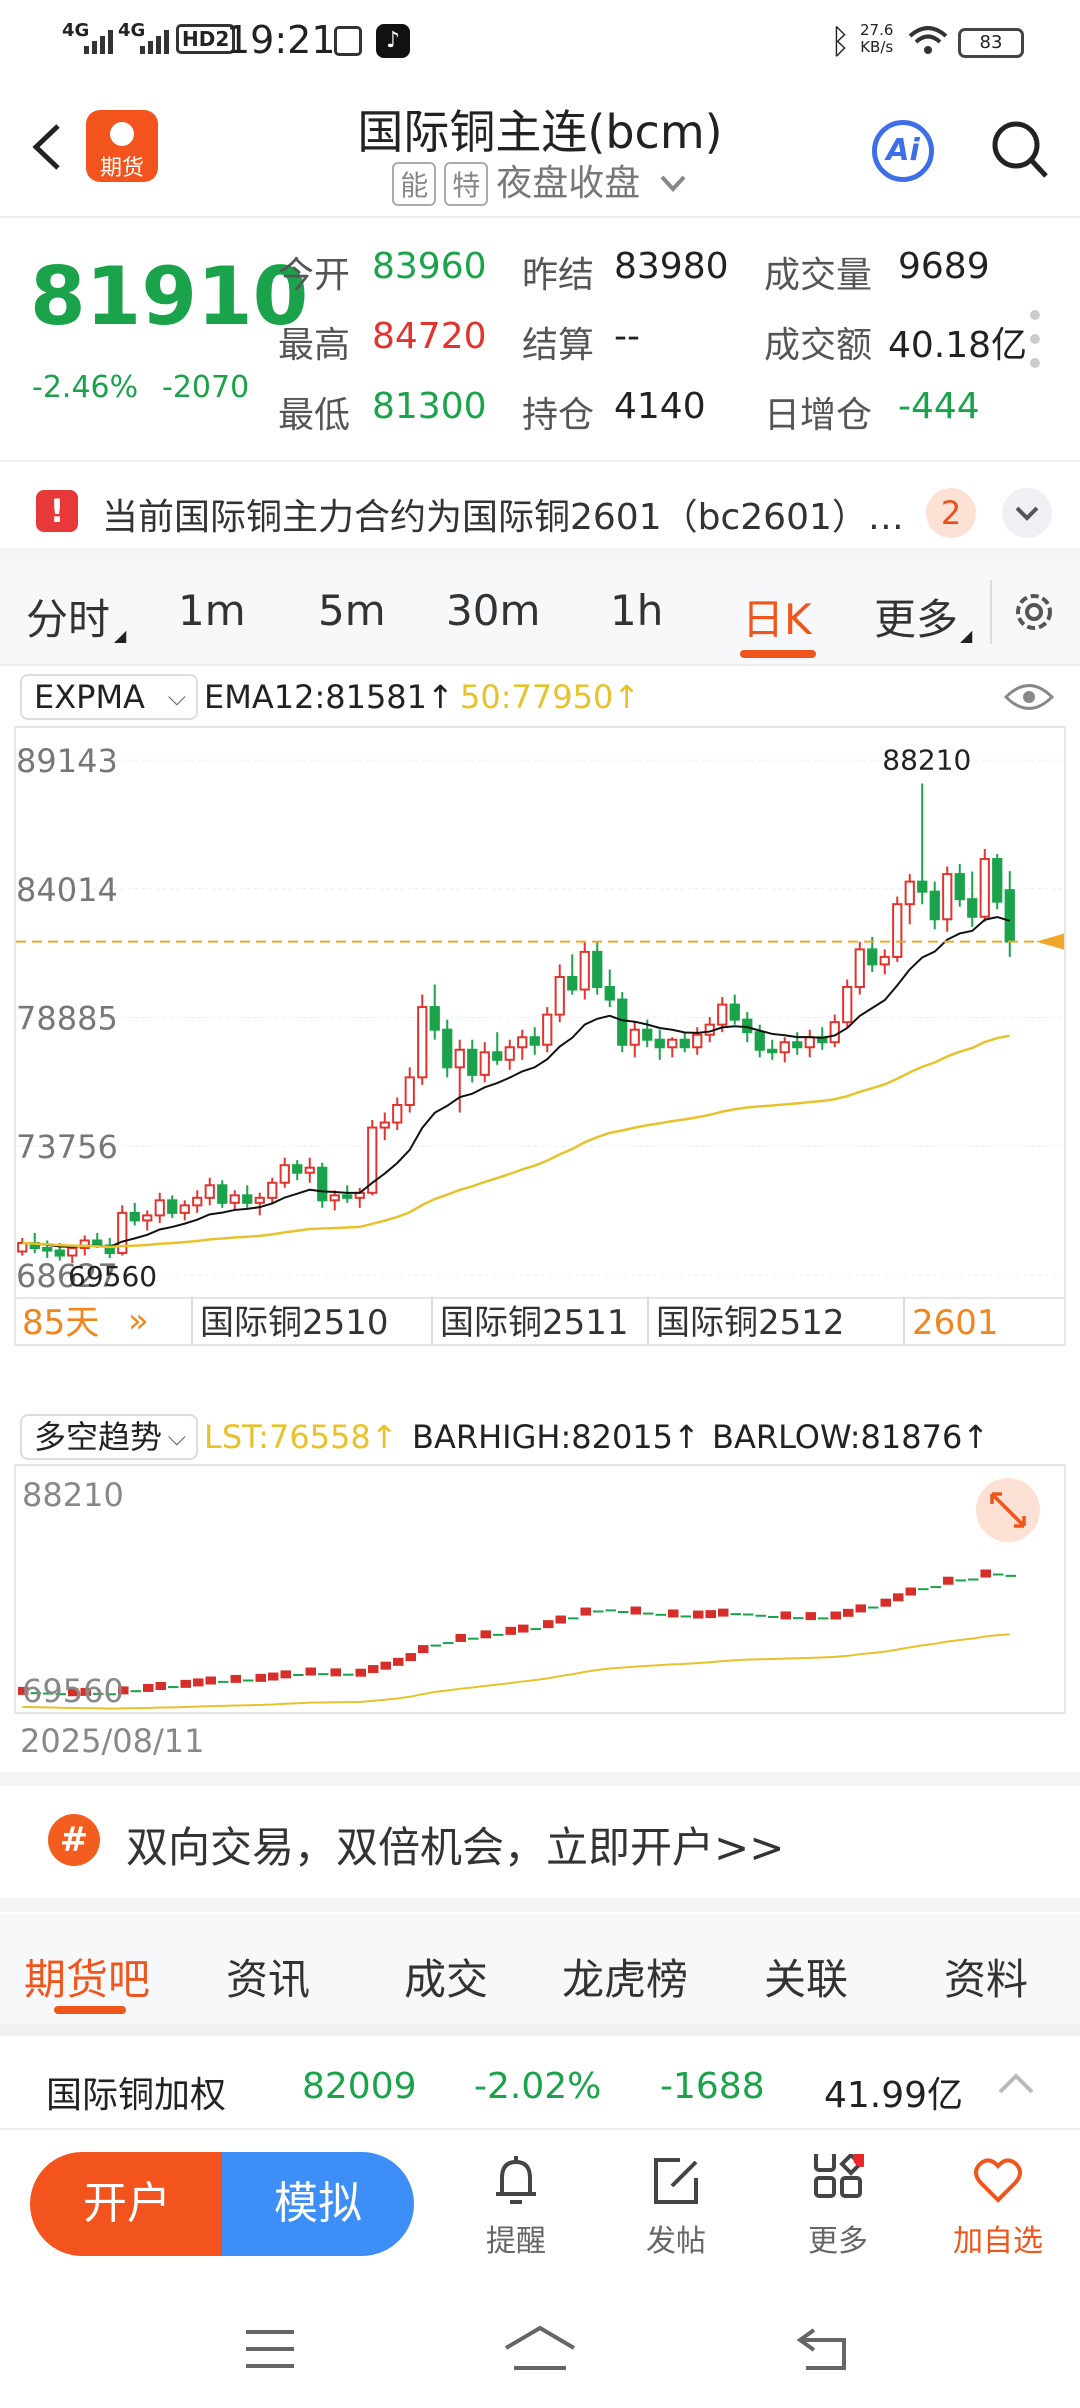  I want to click on tab-trades: 成交, so click(446, 1979).